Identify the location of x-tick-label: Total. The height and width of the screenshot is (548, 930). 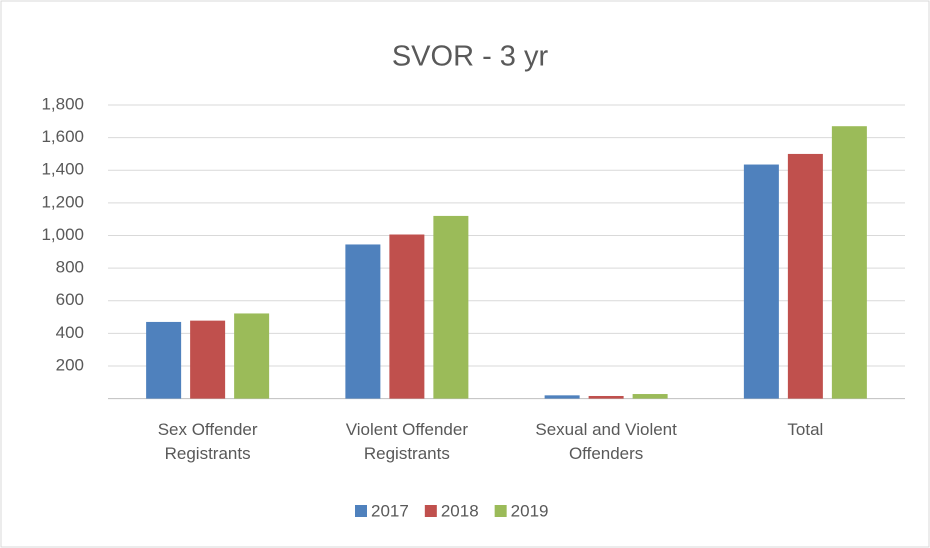
(805, 429).